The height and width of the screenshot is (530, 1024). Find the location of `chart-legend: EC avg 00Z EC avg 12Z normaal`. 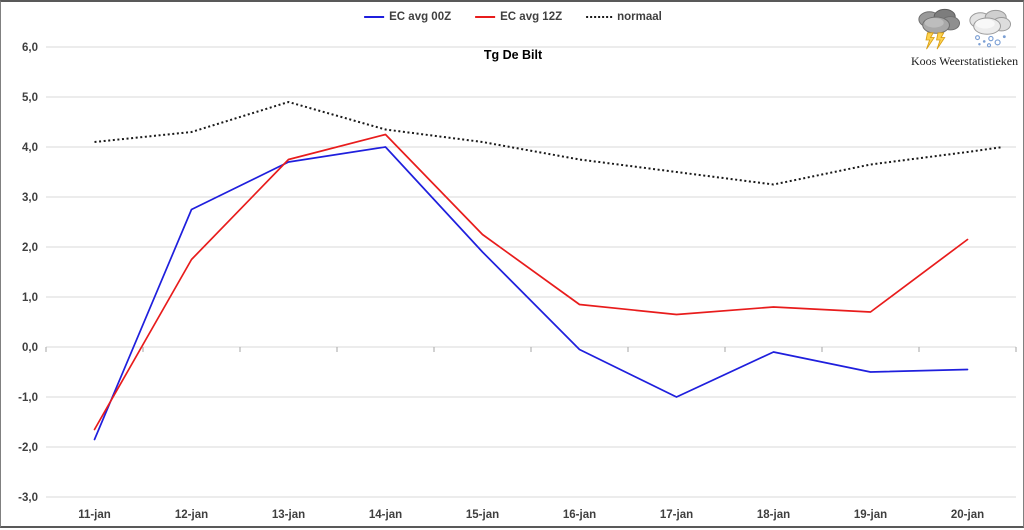

chart-legend: EC avg 00Z EC avg 12Z normaal is located at coordinates (513, 17).